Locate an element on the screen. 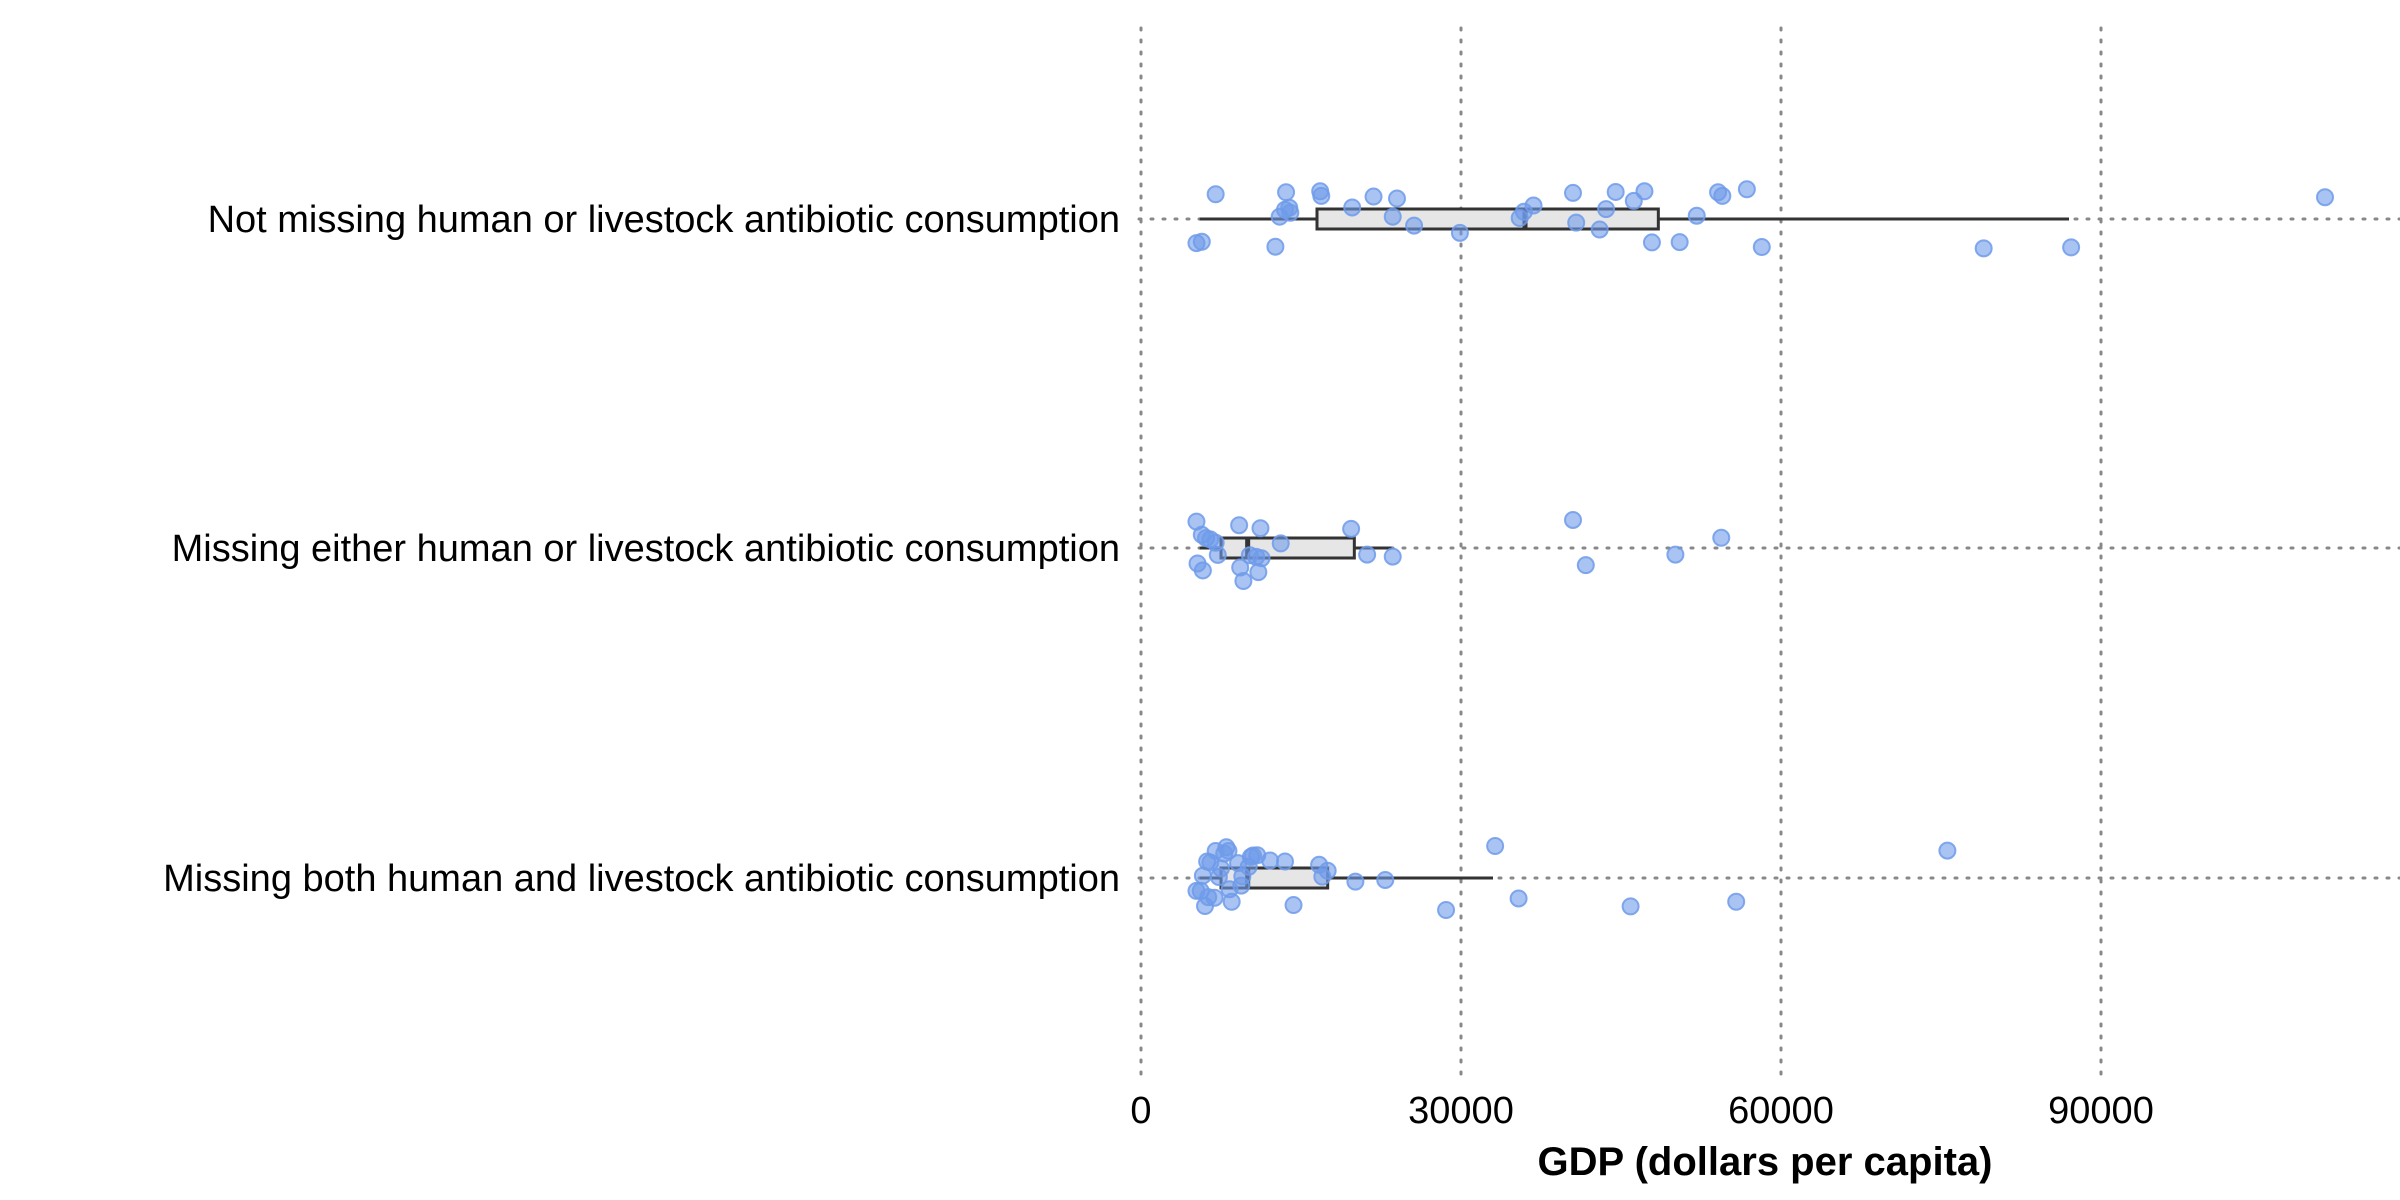  x-tick-label: 90000 is located at coordinates (2101, 1111).